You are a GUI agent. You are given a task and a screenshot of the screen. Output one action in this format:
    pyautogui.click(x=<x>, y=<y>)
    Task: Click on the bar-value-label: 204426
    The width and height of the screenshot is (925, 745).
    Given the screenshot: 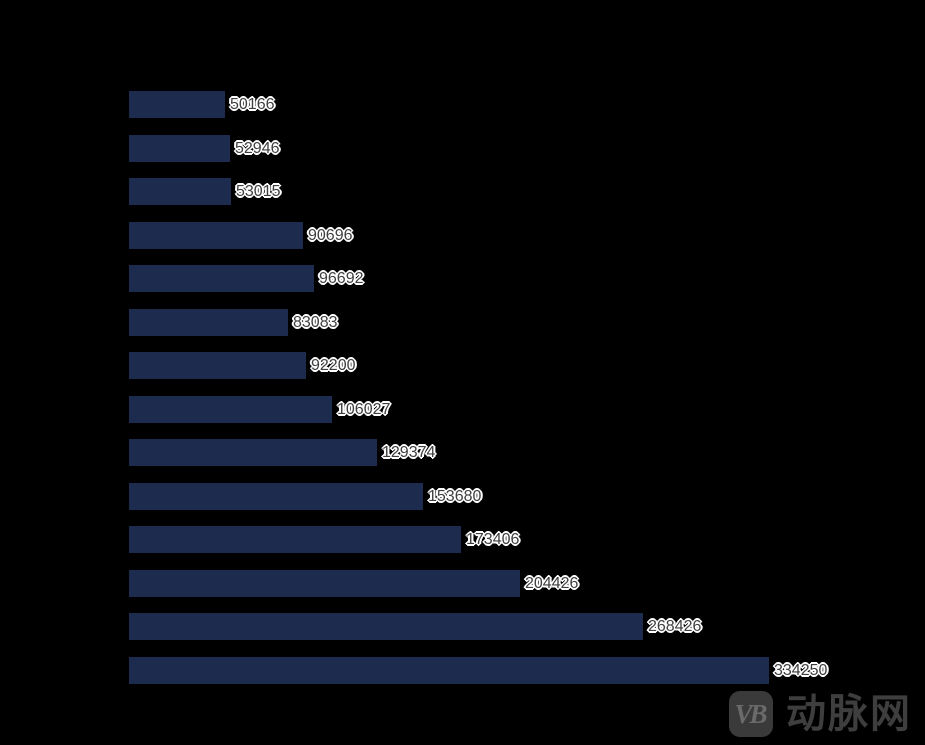 What is the action you would take?
    pyautogui.click(x=552, y=583)
    